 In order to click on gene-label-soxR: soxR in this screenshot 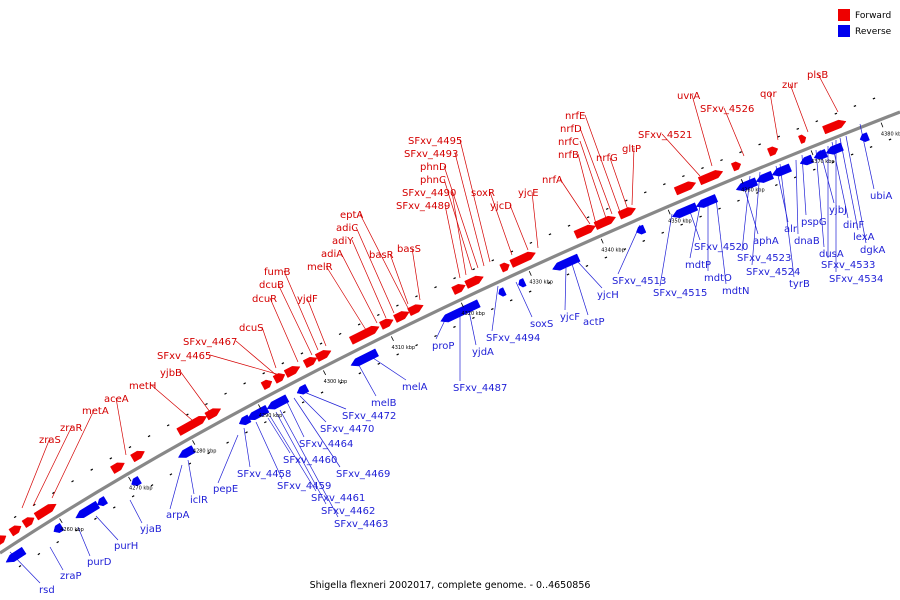, I will do `click(483, 193)`.